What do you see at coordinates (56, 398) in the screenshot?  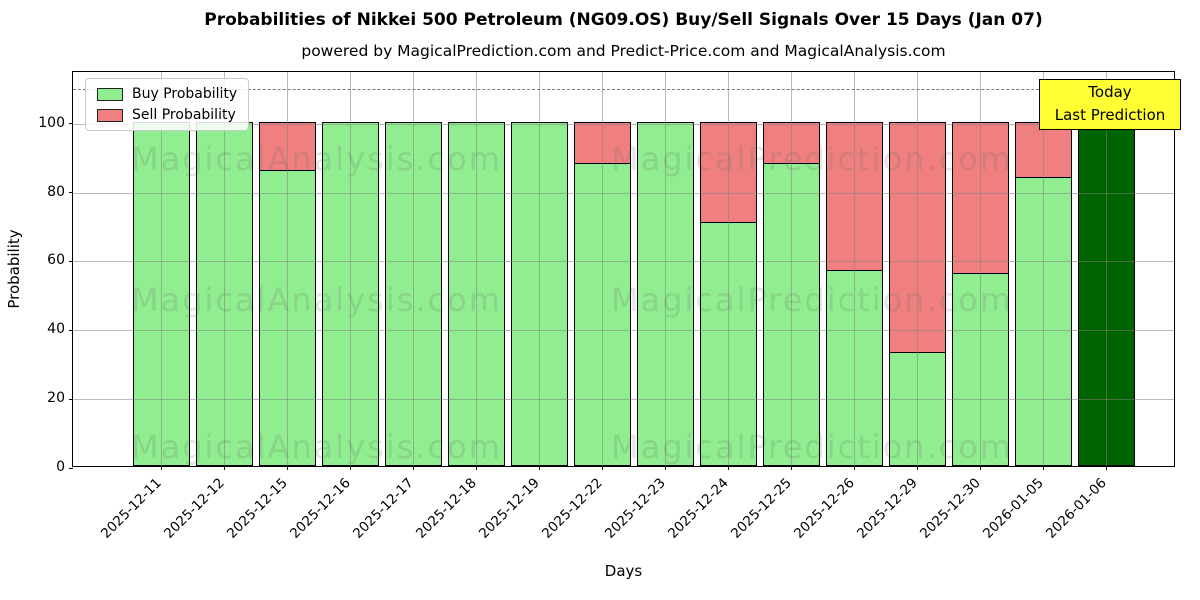 I see `y-tick-label: 20` at bounding box center [56, 398].